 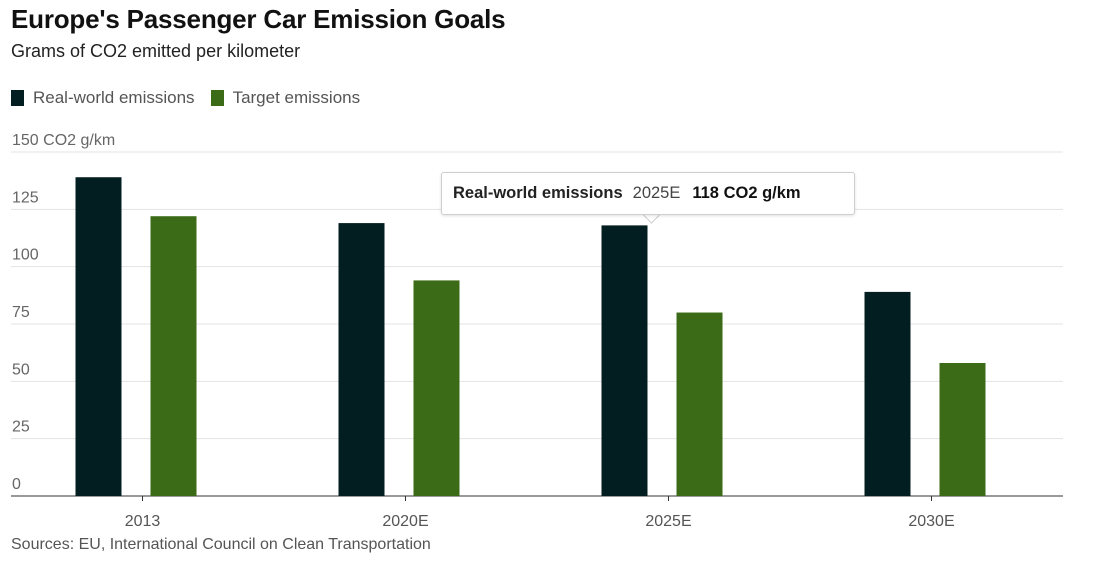 What do you see at coordinates (656, 193) in the screenshot?
I see `tooltip-category: 2025E` at bounding box center [656, 193].